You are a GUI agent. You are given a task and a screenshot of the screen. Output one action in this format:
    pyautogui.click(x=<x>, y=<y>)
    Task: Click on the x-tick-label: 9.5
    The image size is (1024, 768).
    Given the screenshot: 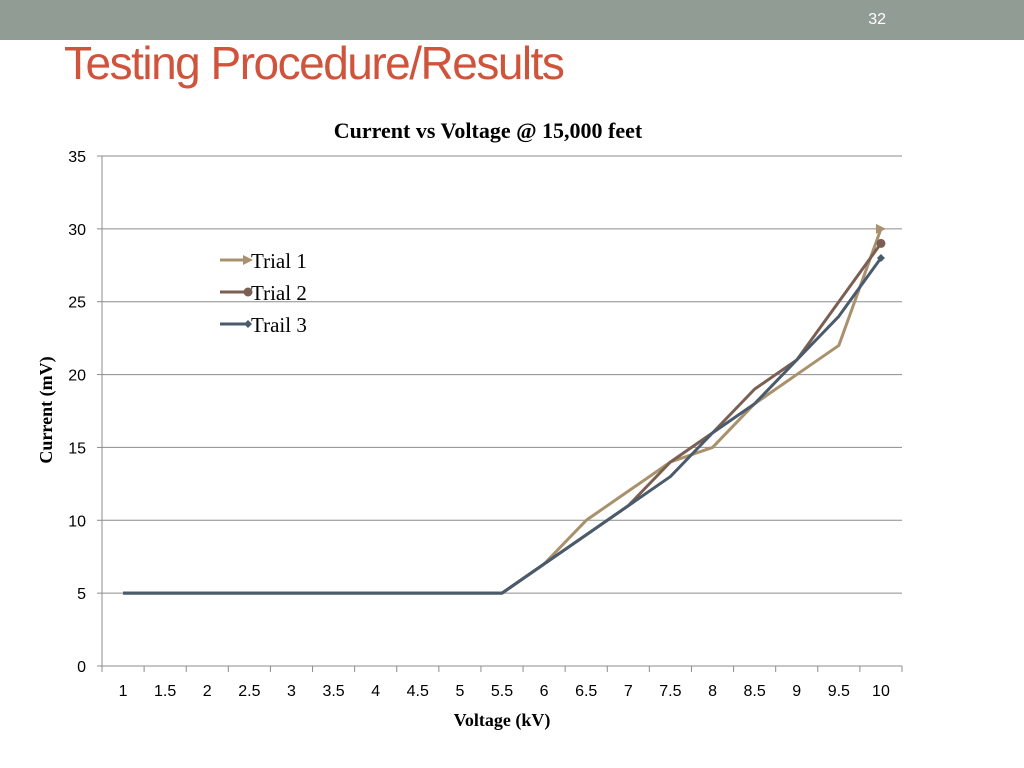 What is the action you would take?
    pyautogui.click(x=839, y=691)
    